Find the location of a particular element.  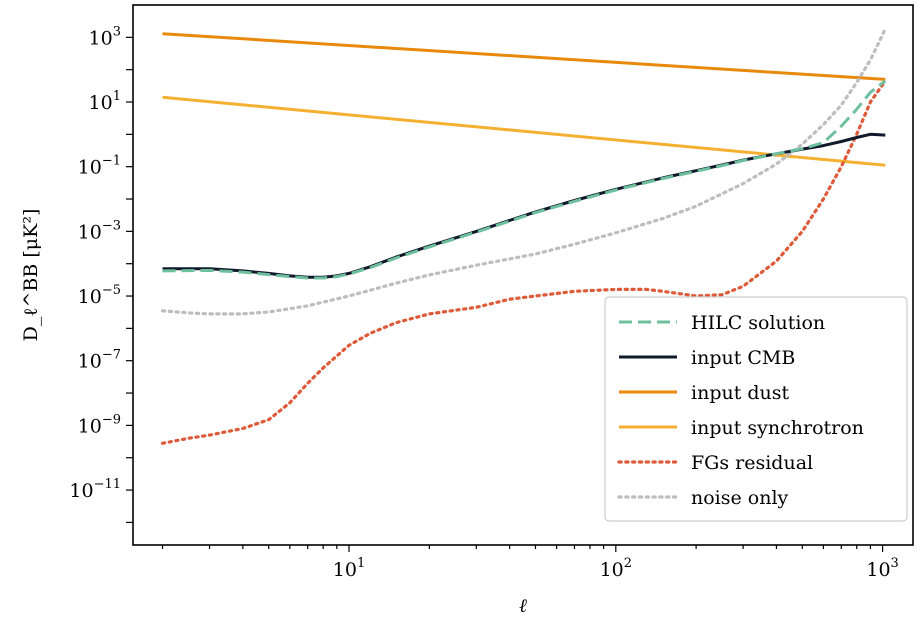

legend-box is located at coordinates (756, 409).